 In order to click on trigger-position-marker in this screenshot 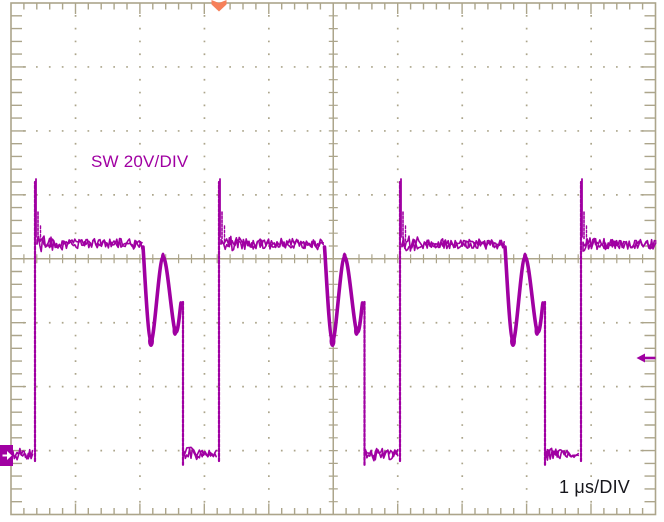, I will do `click(219, 6)`.